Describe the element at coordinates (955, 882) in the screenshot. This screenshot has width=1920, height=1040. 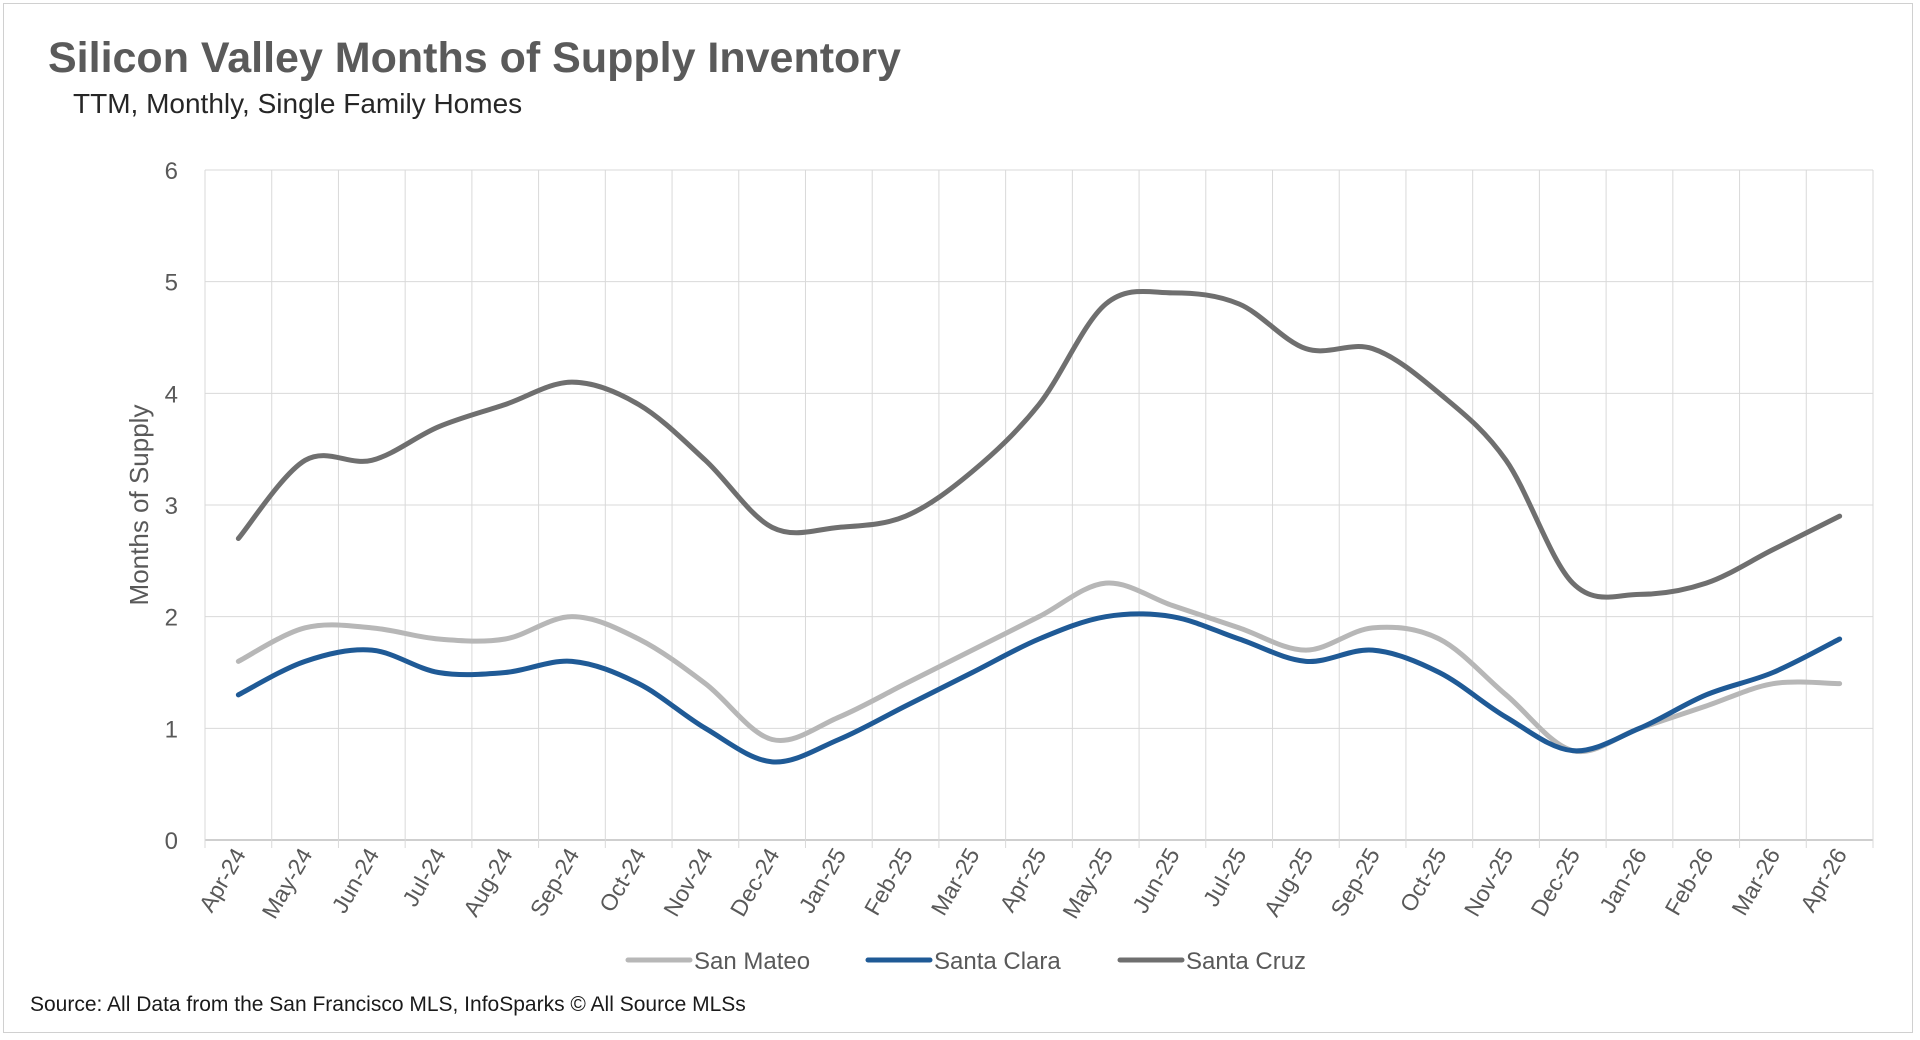
I see `x-tick-label: Mar-25` at that location.